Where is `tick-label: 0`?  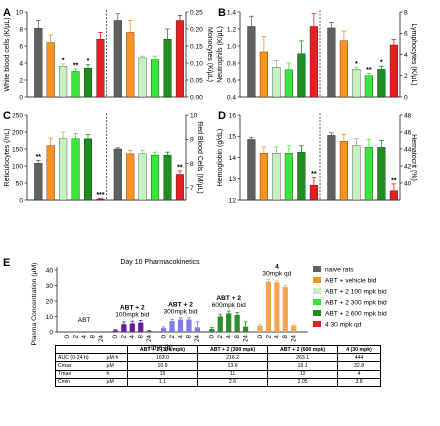 tick-label: 0 is located at coordinates (51, 332).